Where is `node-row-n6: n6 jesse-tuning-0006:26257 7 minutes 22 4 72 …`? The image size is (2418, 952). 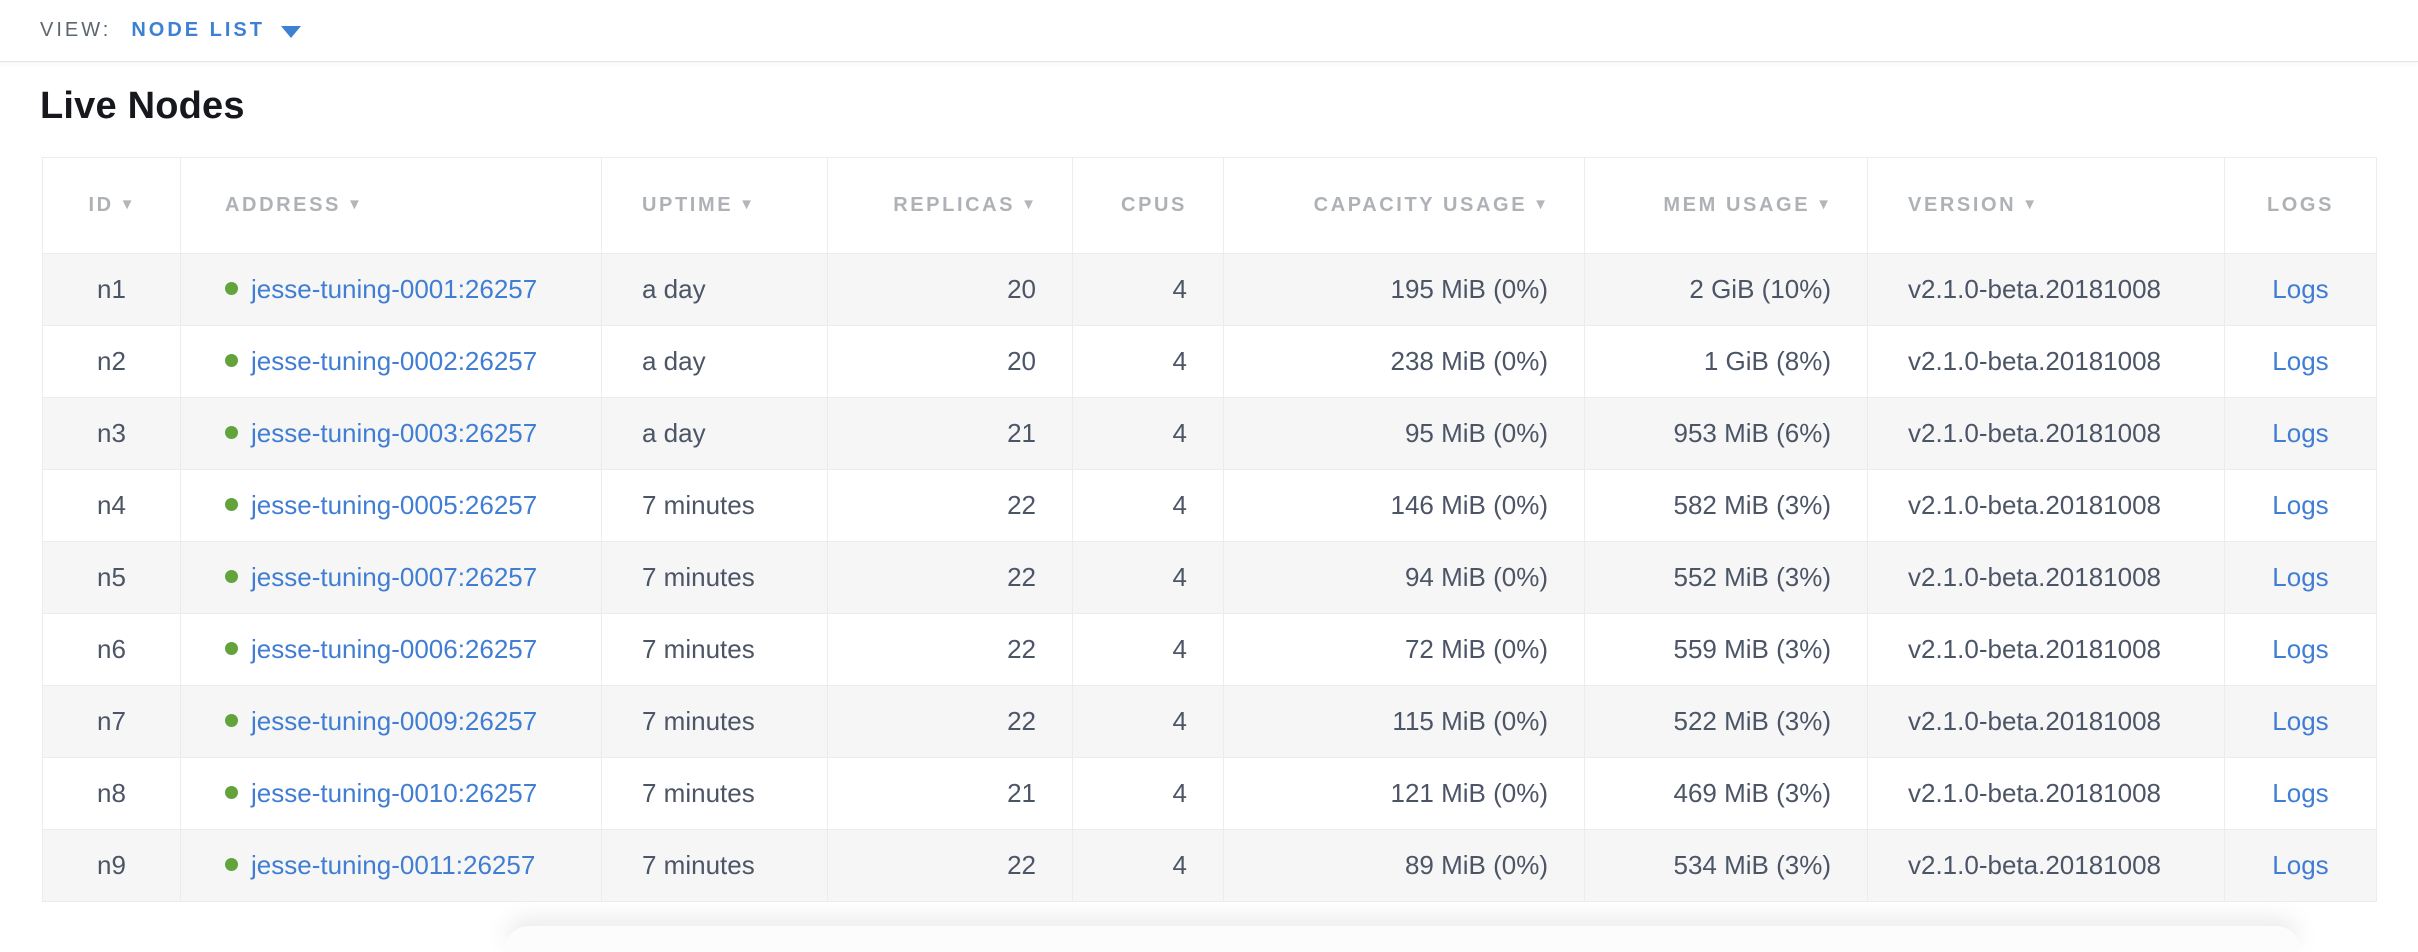 node-row-n6: n6 jesse-tuning-0006:26257 7 minutes 22 4 72 … is located at coordinates (1209, 649).